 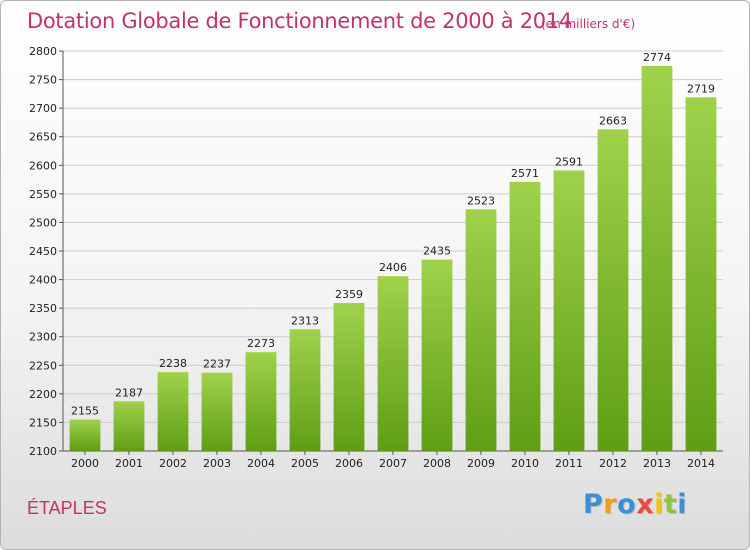 I want to click on bar-value-label: 2187, so click(x=129, y=392).